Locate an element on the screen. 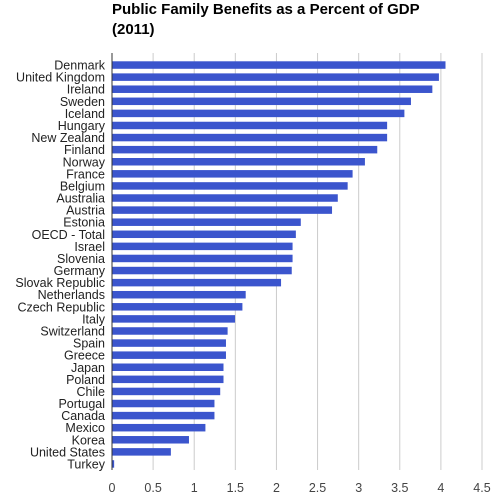 The height and width of the screenshot is (500, 498). category-label: Slovak Republic is located at coordinates (60, 283).